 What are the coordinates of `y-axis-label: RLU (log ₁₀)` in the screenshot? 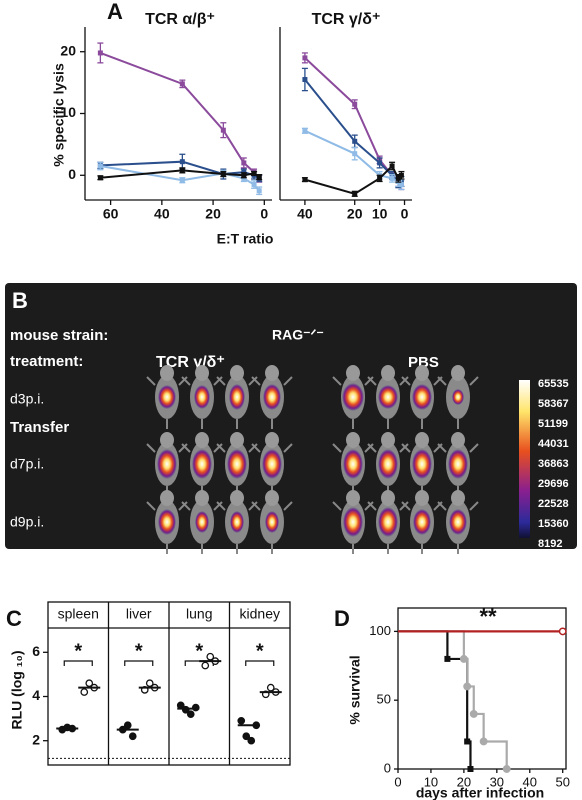 It's located at (17, 690).